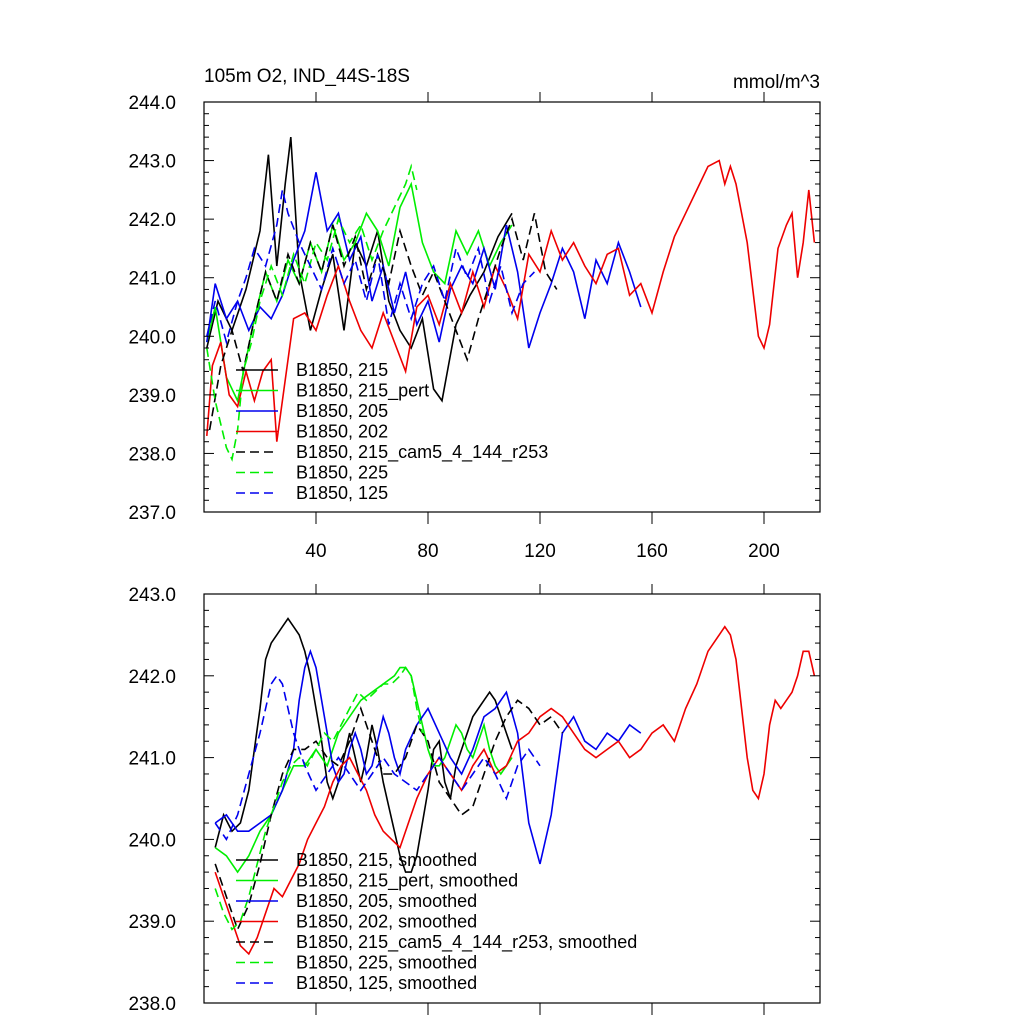  I want to click on legend-label: B1850, 215_cam5_4_144_r253, so click(422, 452).